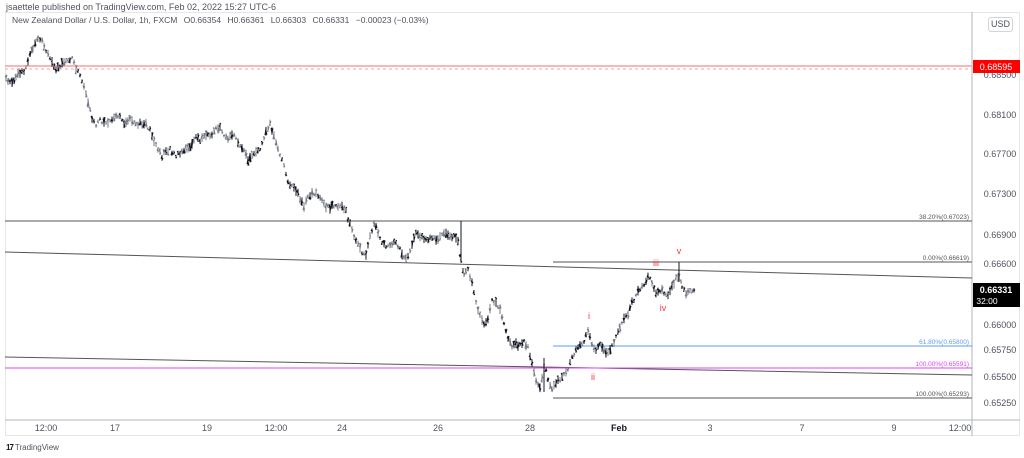 Image resolution: width=1024 pixels, height=458 pixels. I want to click on wave-label: iii, so click(656, 263).